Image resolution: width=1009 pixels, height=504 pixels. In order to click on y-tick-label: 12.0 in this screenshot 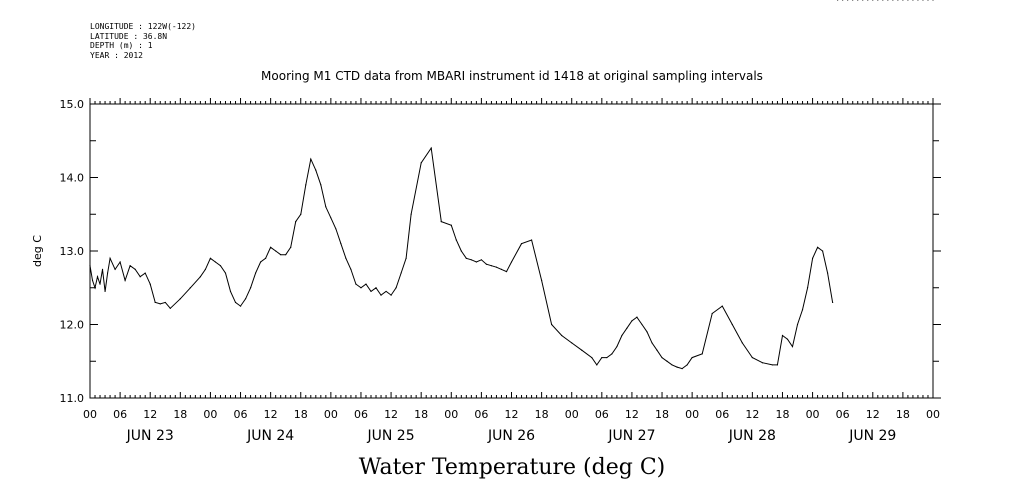, I will do `click(72, 325)`.